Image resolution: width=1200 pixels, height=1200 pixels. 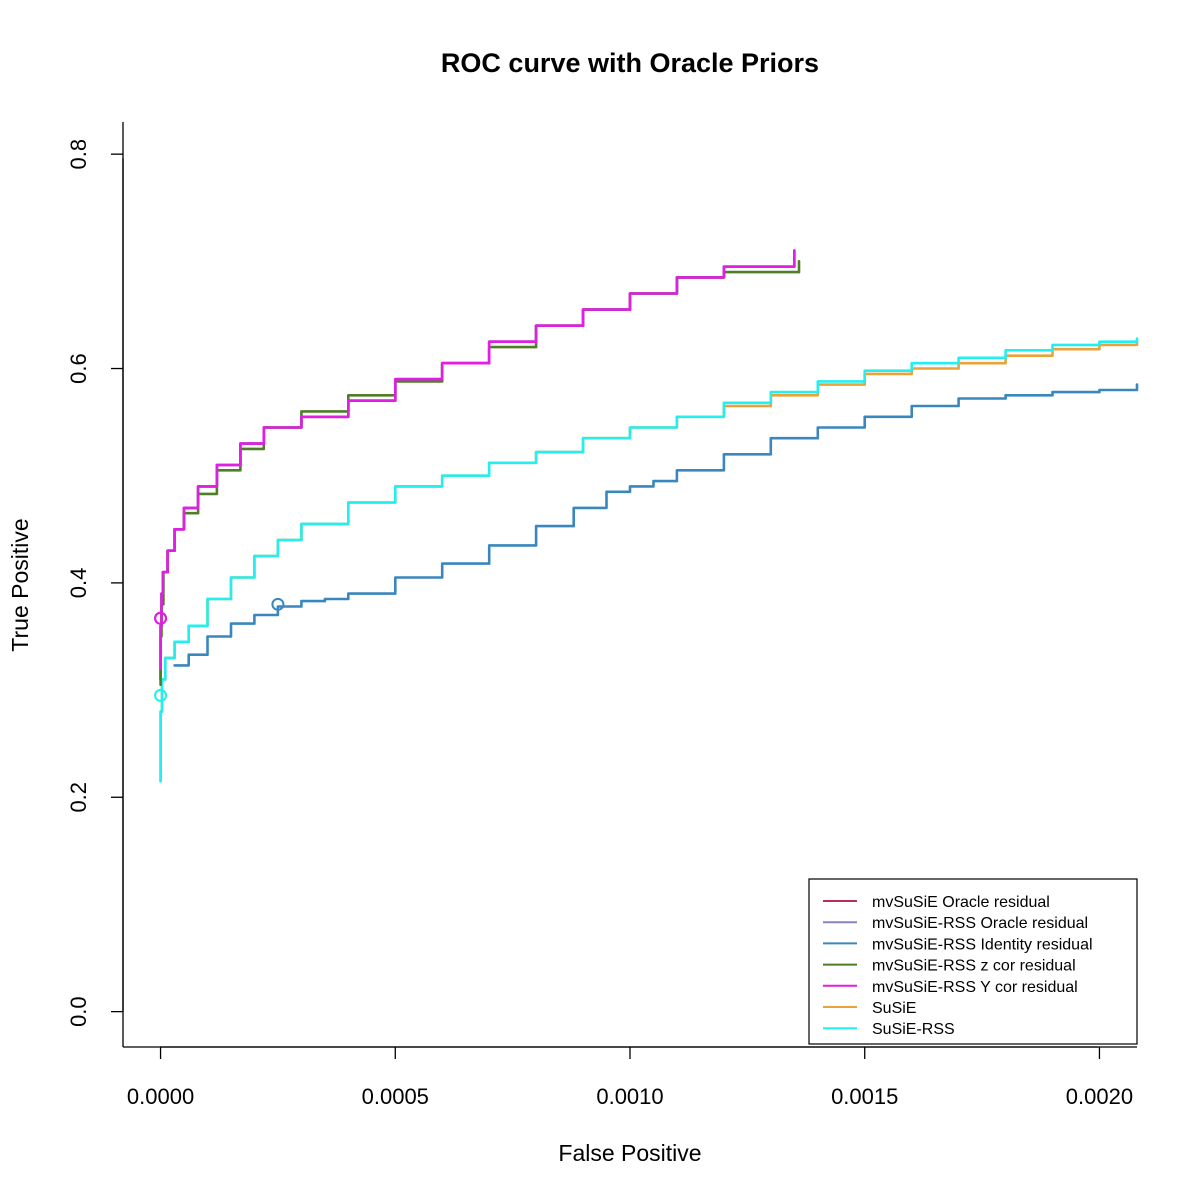 I want to click on y-tick-label: 0.4, so click(x=78, y=583).